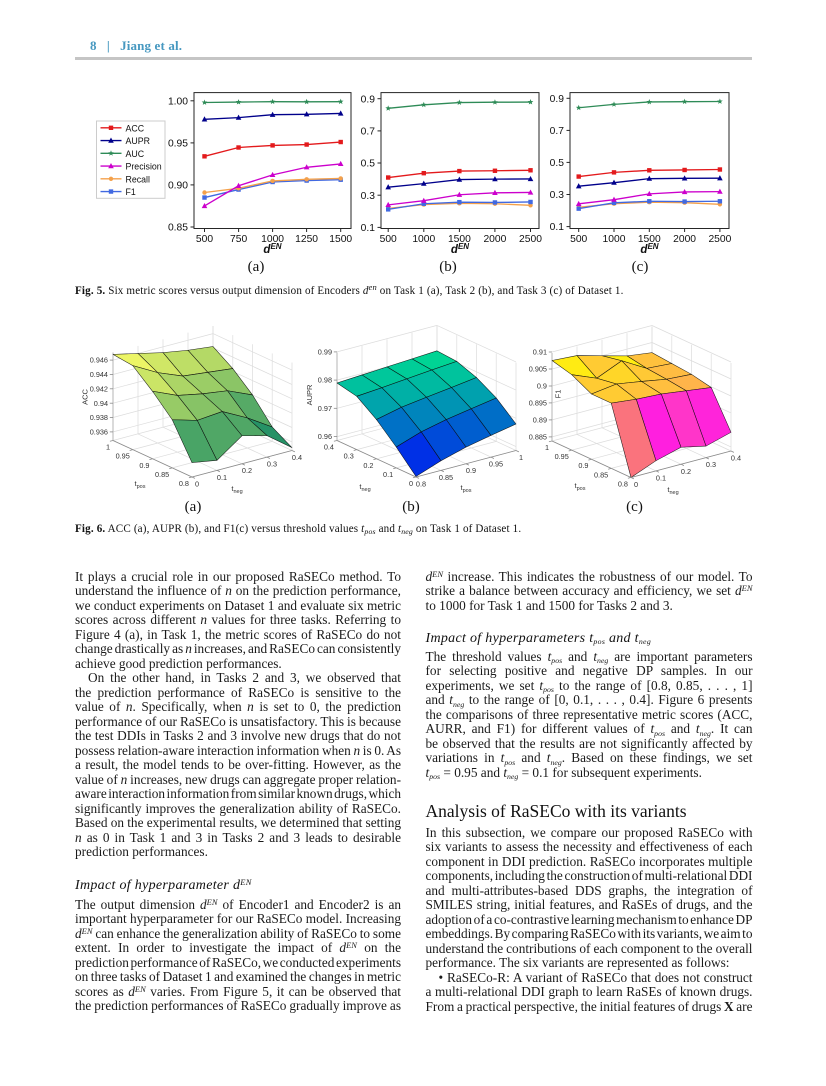 This screenshot has width=826, height=1086. I want to click on svg-text: 0.90, so click(178, 186).